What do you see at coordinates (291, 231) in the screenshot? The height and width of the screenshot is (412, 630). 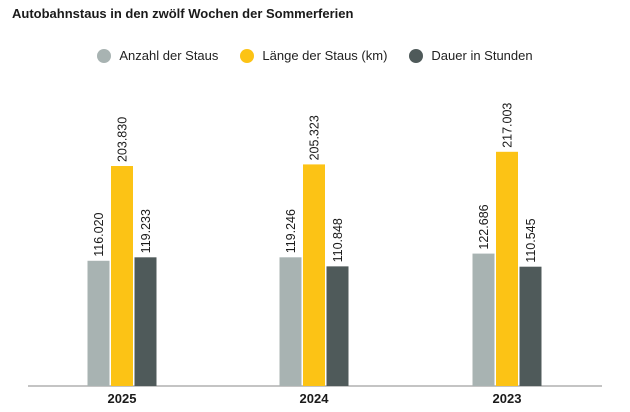 I see `data-label-count-2024: 119.246` at bounding box center [291, 231].